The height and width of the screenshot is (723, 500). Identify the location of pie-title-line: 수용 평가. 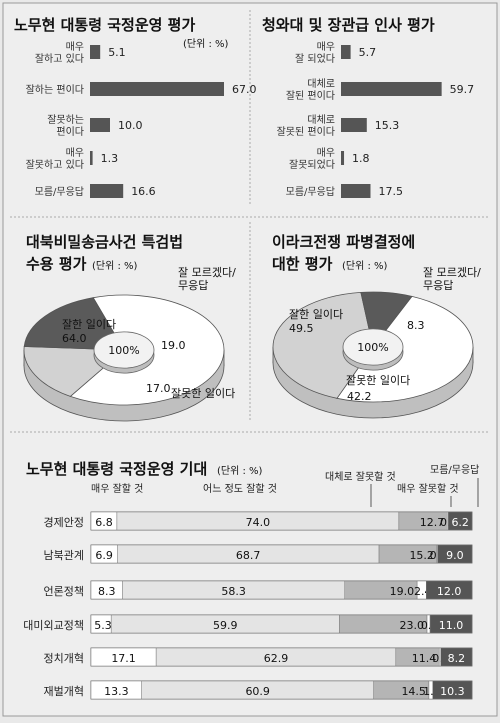
(56, 264).